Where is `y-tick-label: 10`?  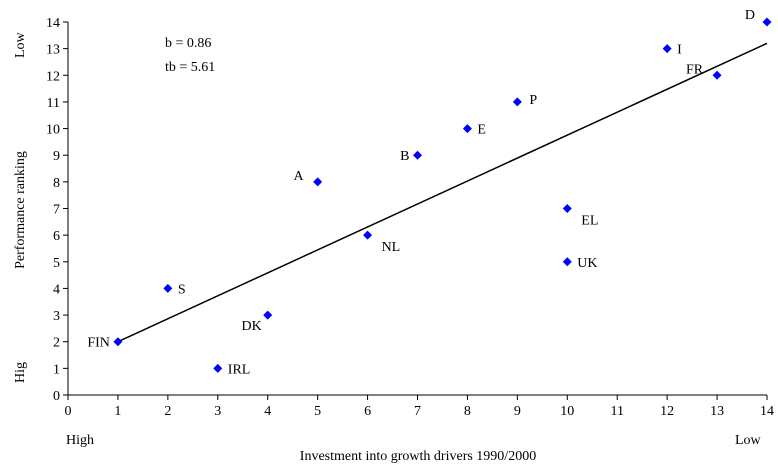 y-tick-label: 10 is located at coordinates (53, 130).